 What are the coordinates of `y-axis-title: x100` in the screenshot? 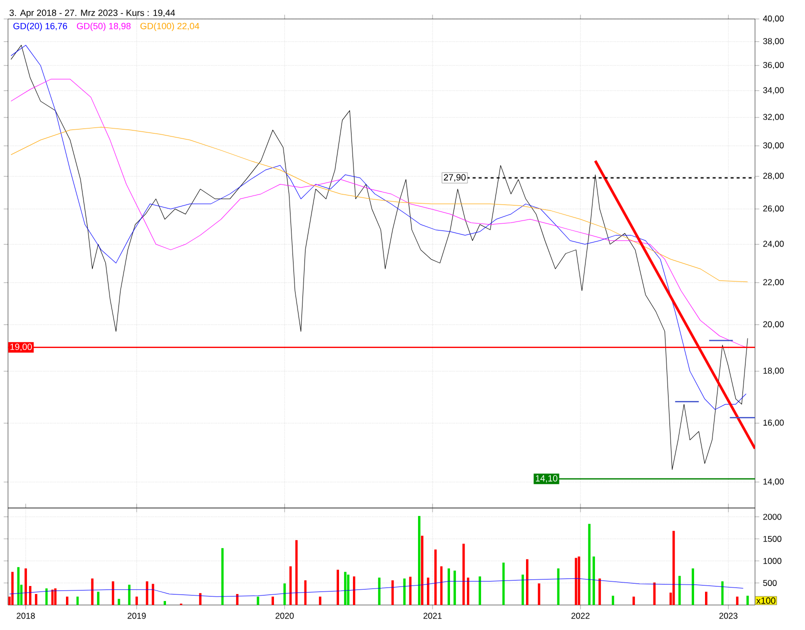 It's located at (766, 600).